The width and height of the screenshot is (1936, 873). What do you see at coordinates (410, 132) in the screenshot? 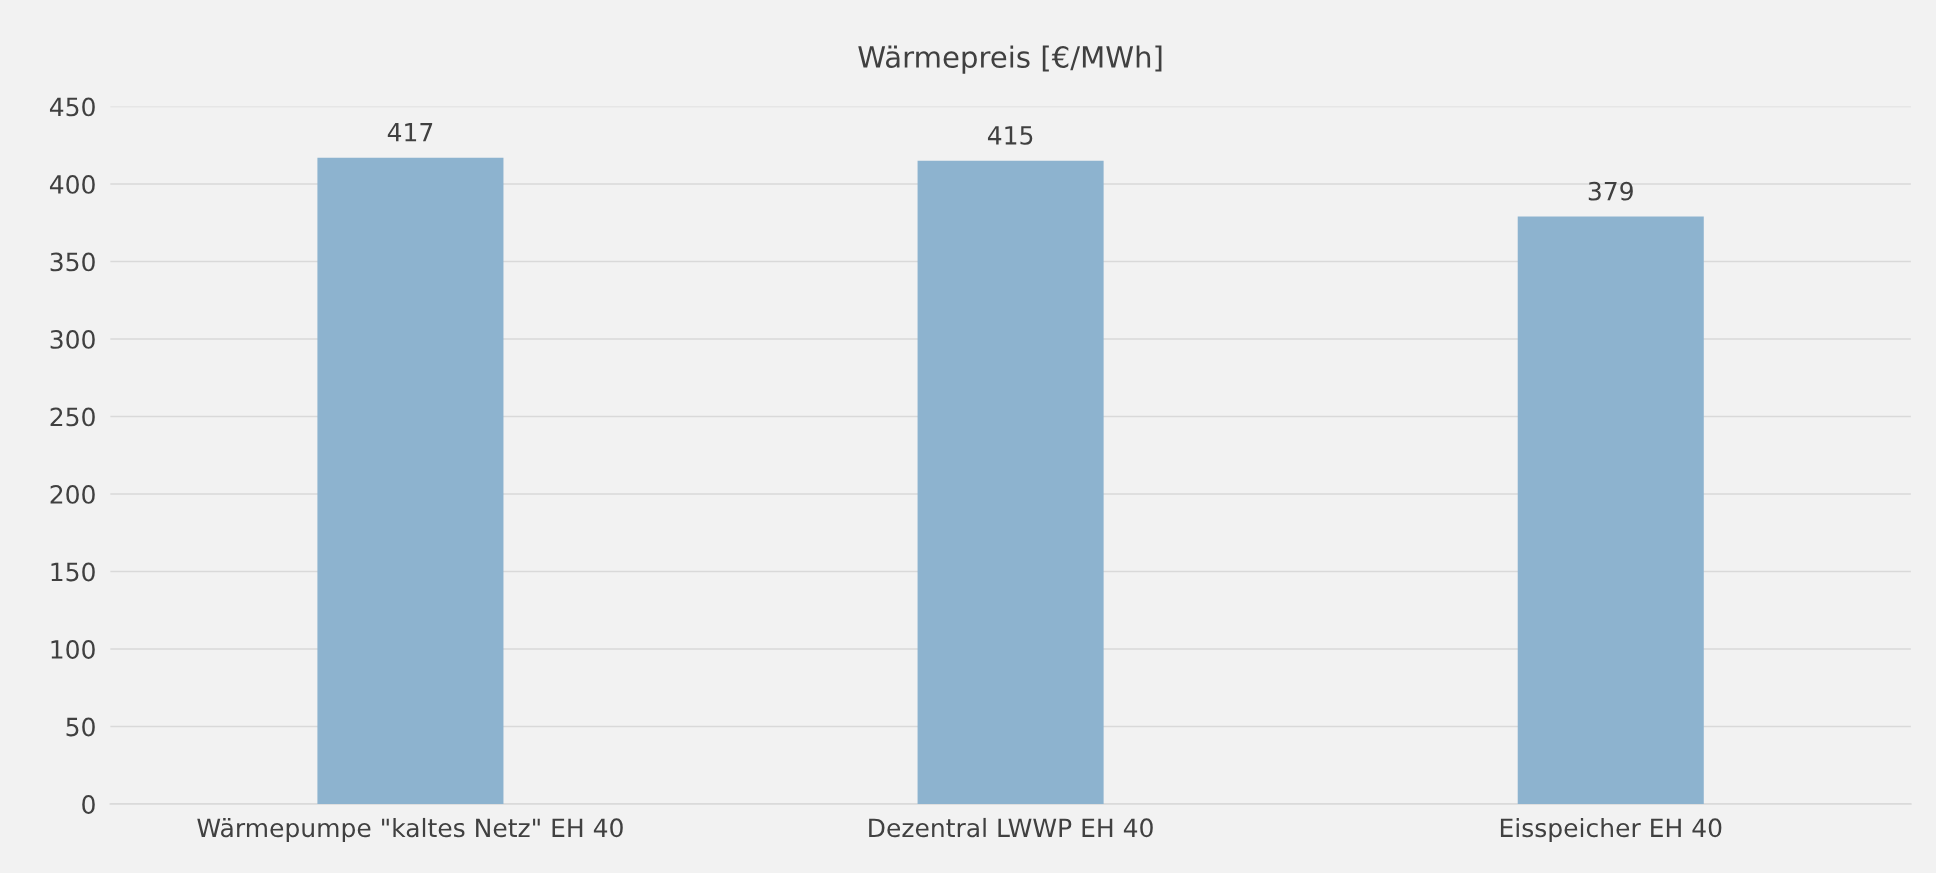
I see `data-label: 417` at bounding box center [410, 132].